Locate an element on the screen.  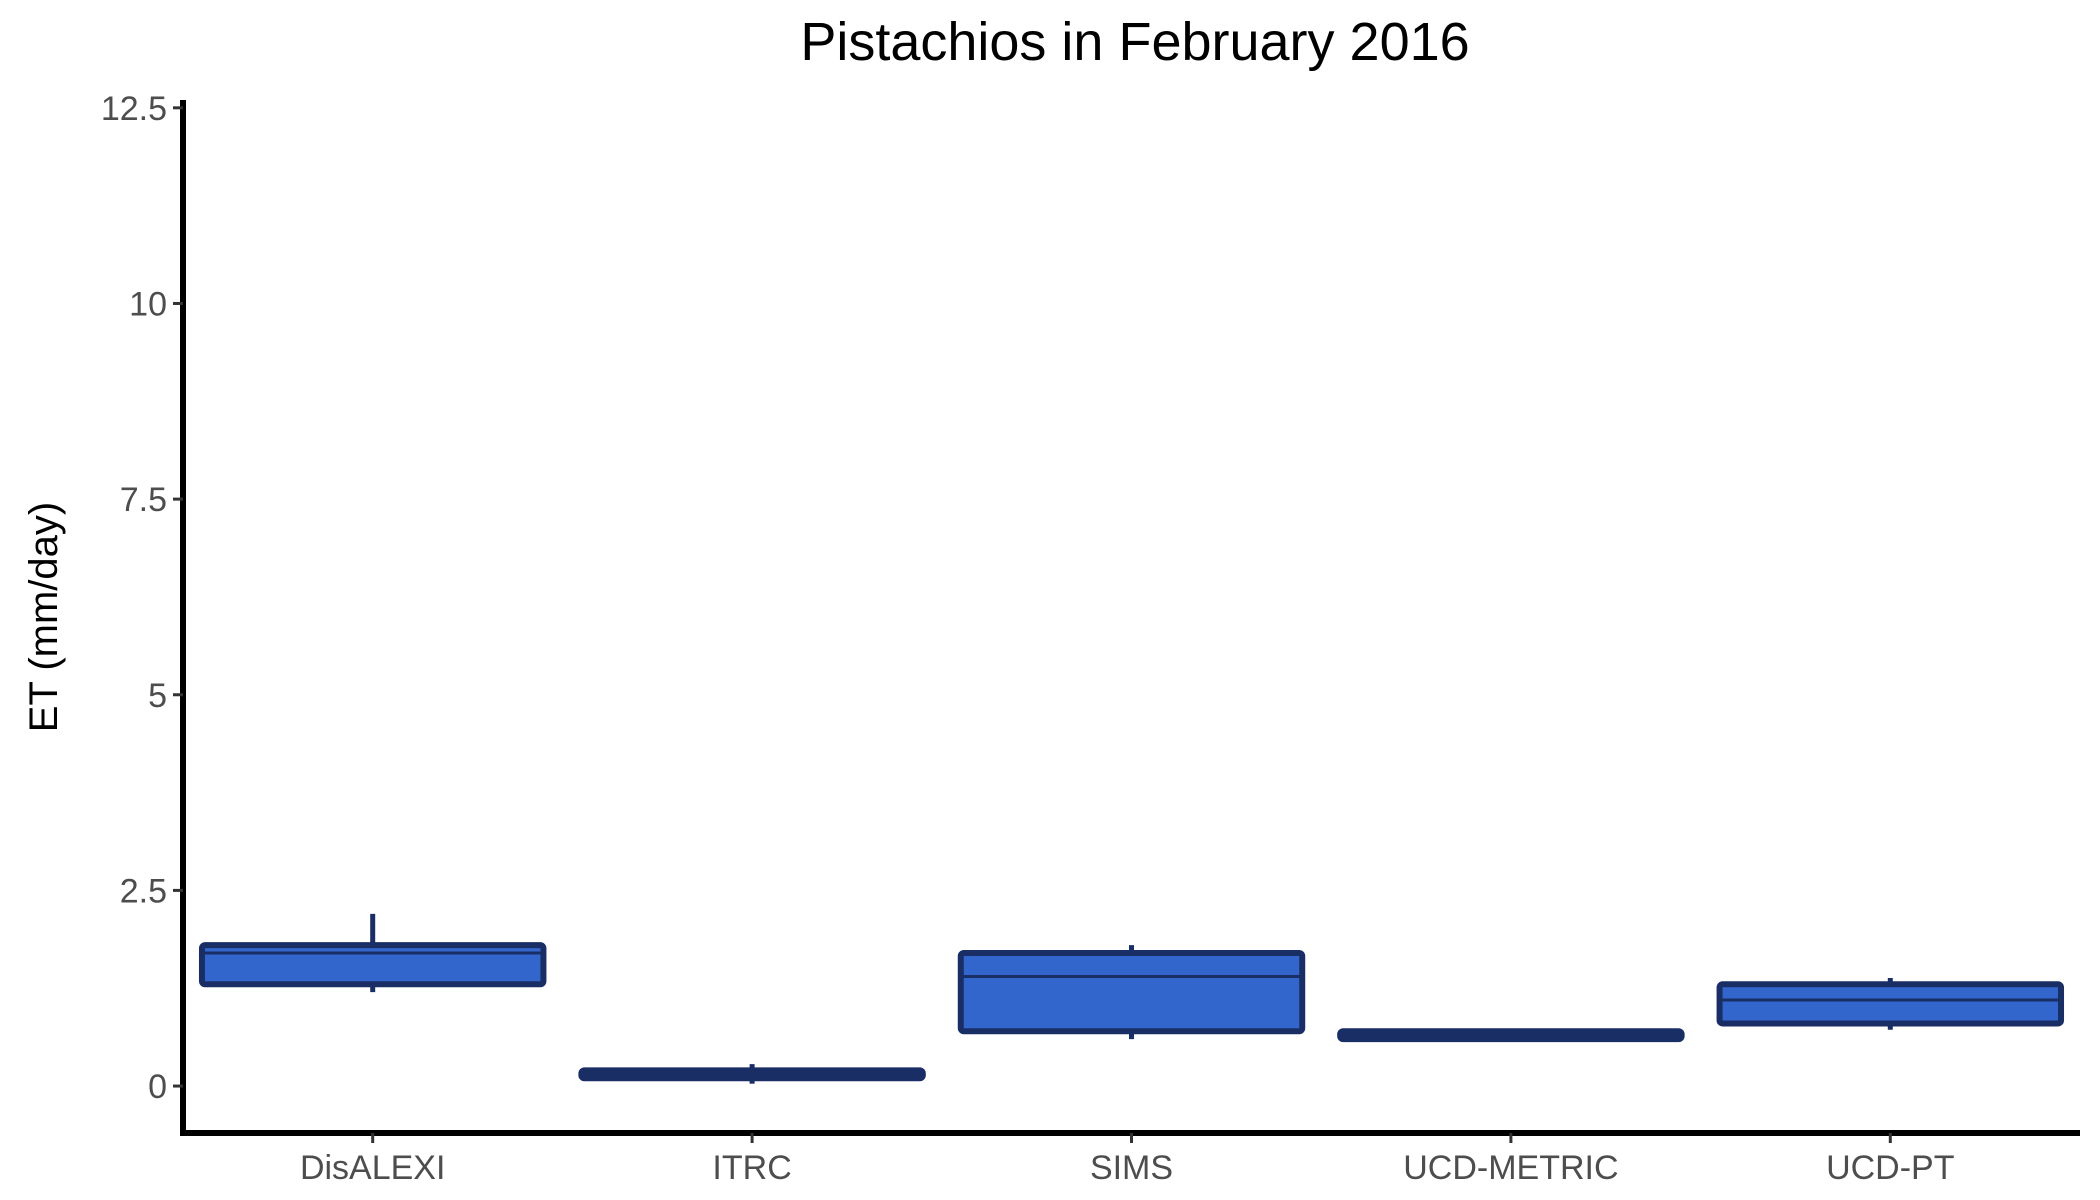
y-axis-title: ET (mm/day) is located at coordinates (44, 617).